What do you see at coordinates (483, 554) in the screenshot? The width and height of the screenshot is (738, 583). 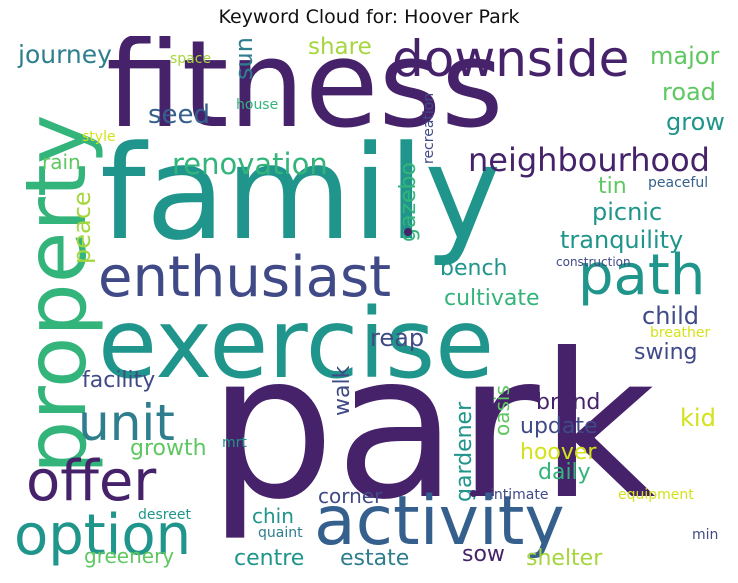 I see `word-sow: sow` at bounding box center [483, 554].